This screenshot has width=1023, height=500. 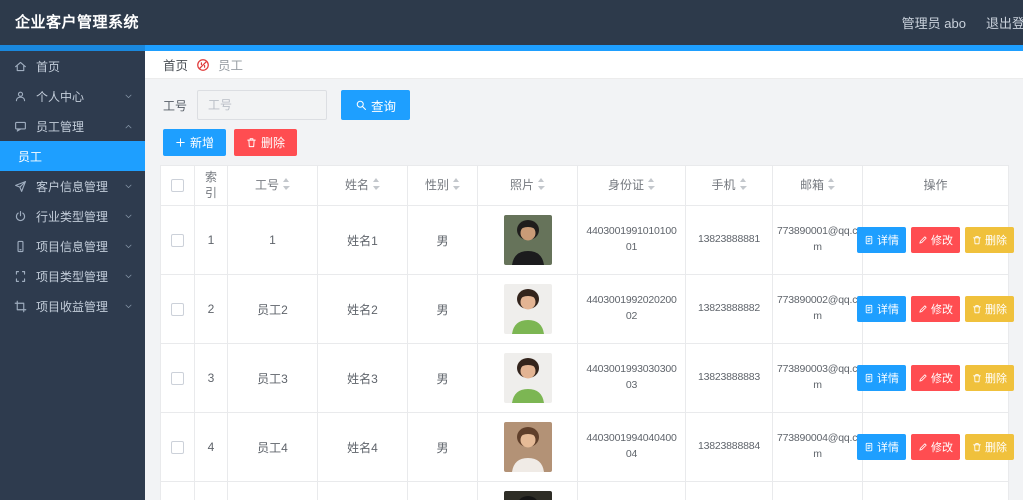 I want to click on column-header-7: 手机, so click(x=729, y=185).